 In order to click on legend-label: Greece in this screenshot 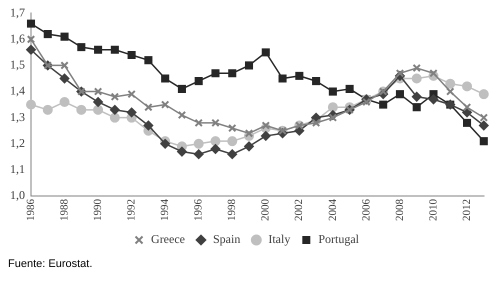, I will do `click(168, 239)`.